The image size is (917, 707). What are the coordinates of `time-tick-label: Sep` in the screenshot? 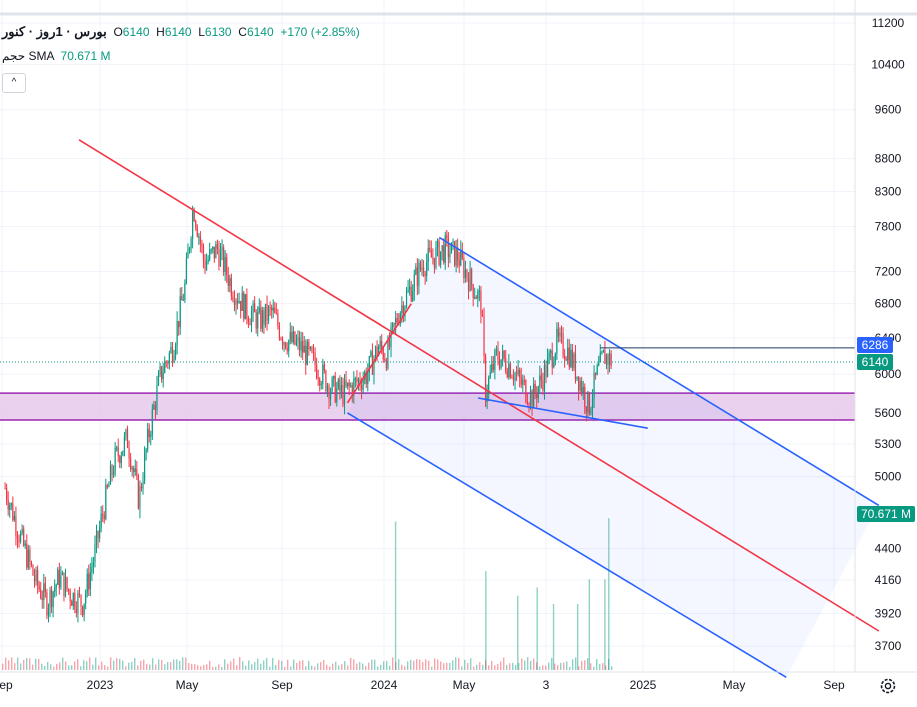 It's located at (282, 685).